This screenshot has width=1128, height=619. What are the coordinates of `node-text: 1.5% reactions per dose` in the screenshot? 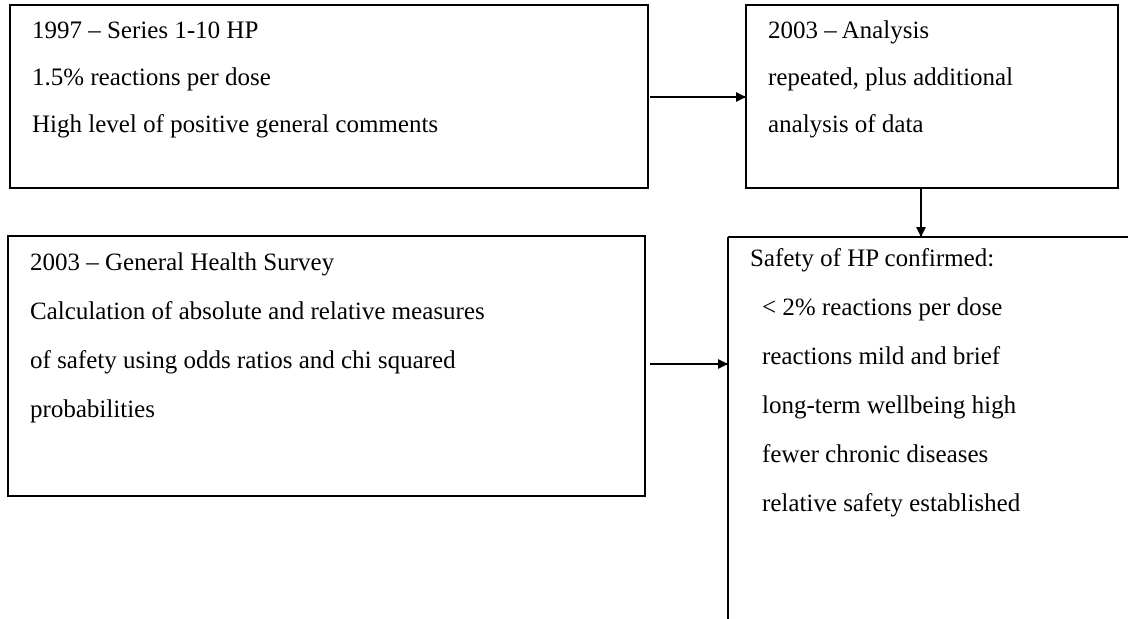 It's located at (151, 77).